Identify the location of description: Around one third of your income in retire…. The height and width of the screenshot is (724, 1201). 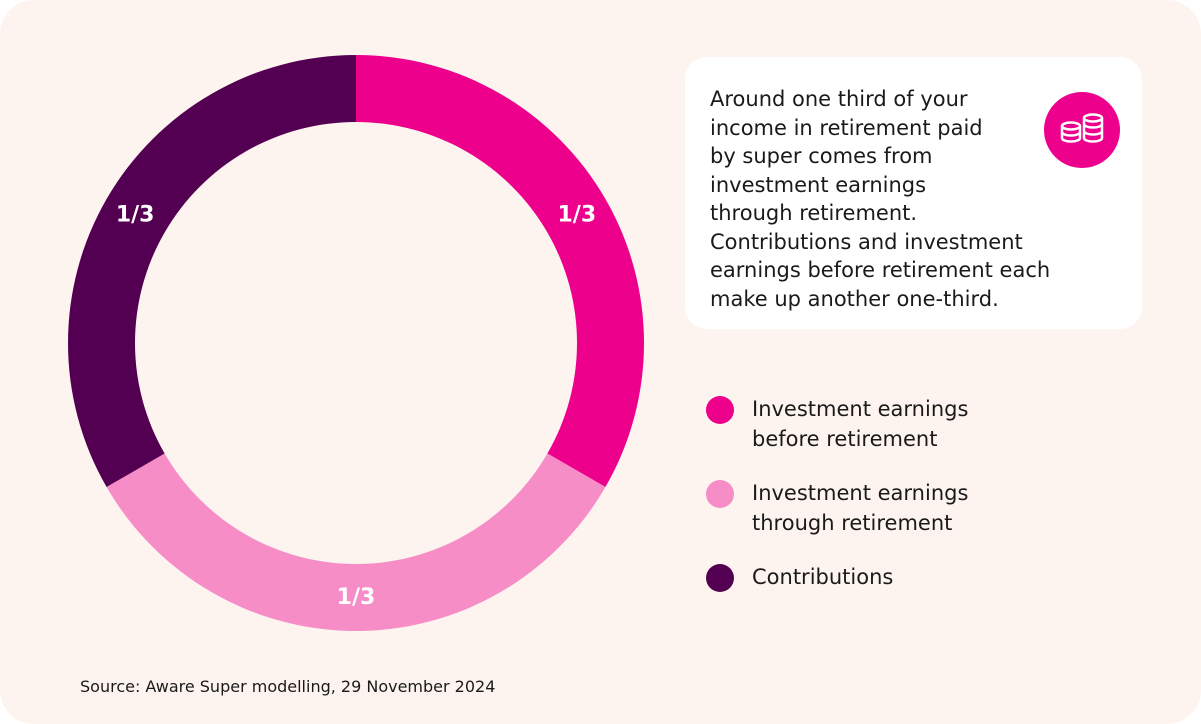
(880, 199).